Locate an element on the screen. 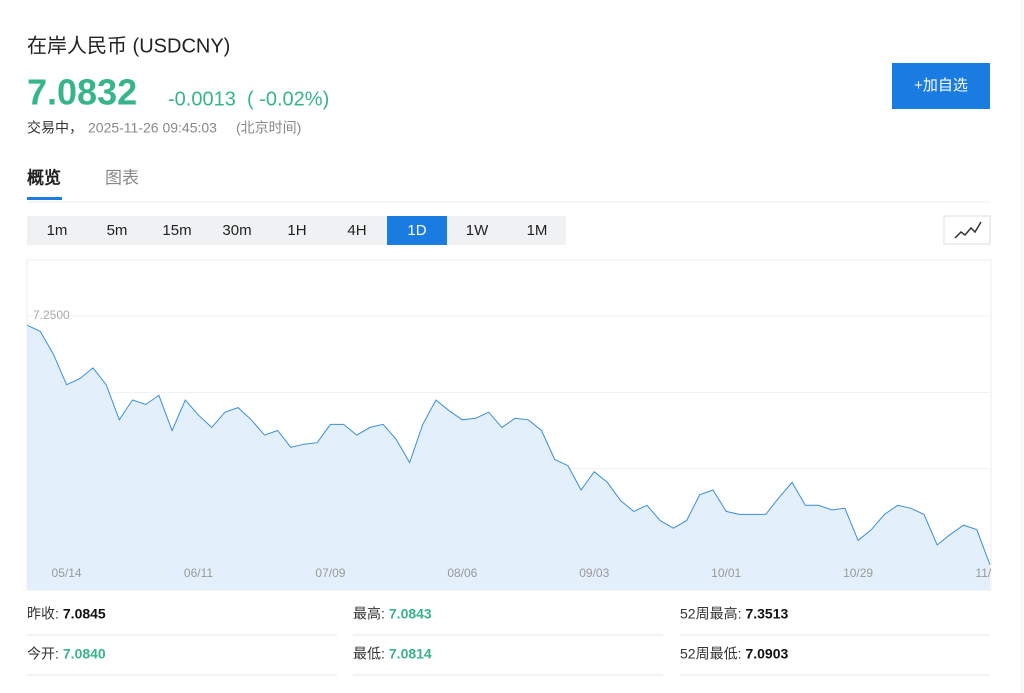 This screenshot has width=1024, height=693. line-icon is located at coordinates (968, 230).